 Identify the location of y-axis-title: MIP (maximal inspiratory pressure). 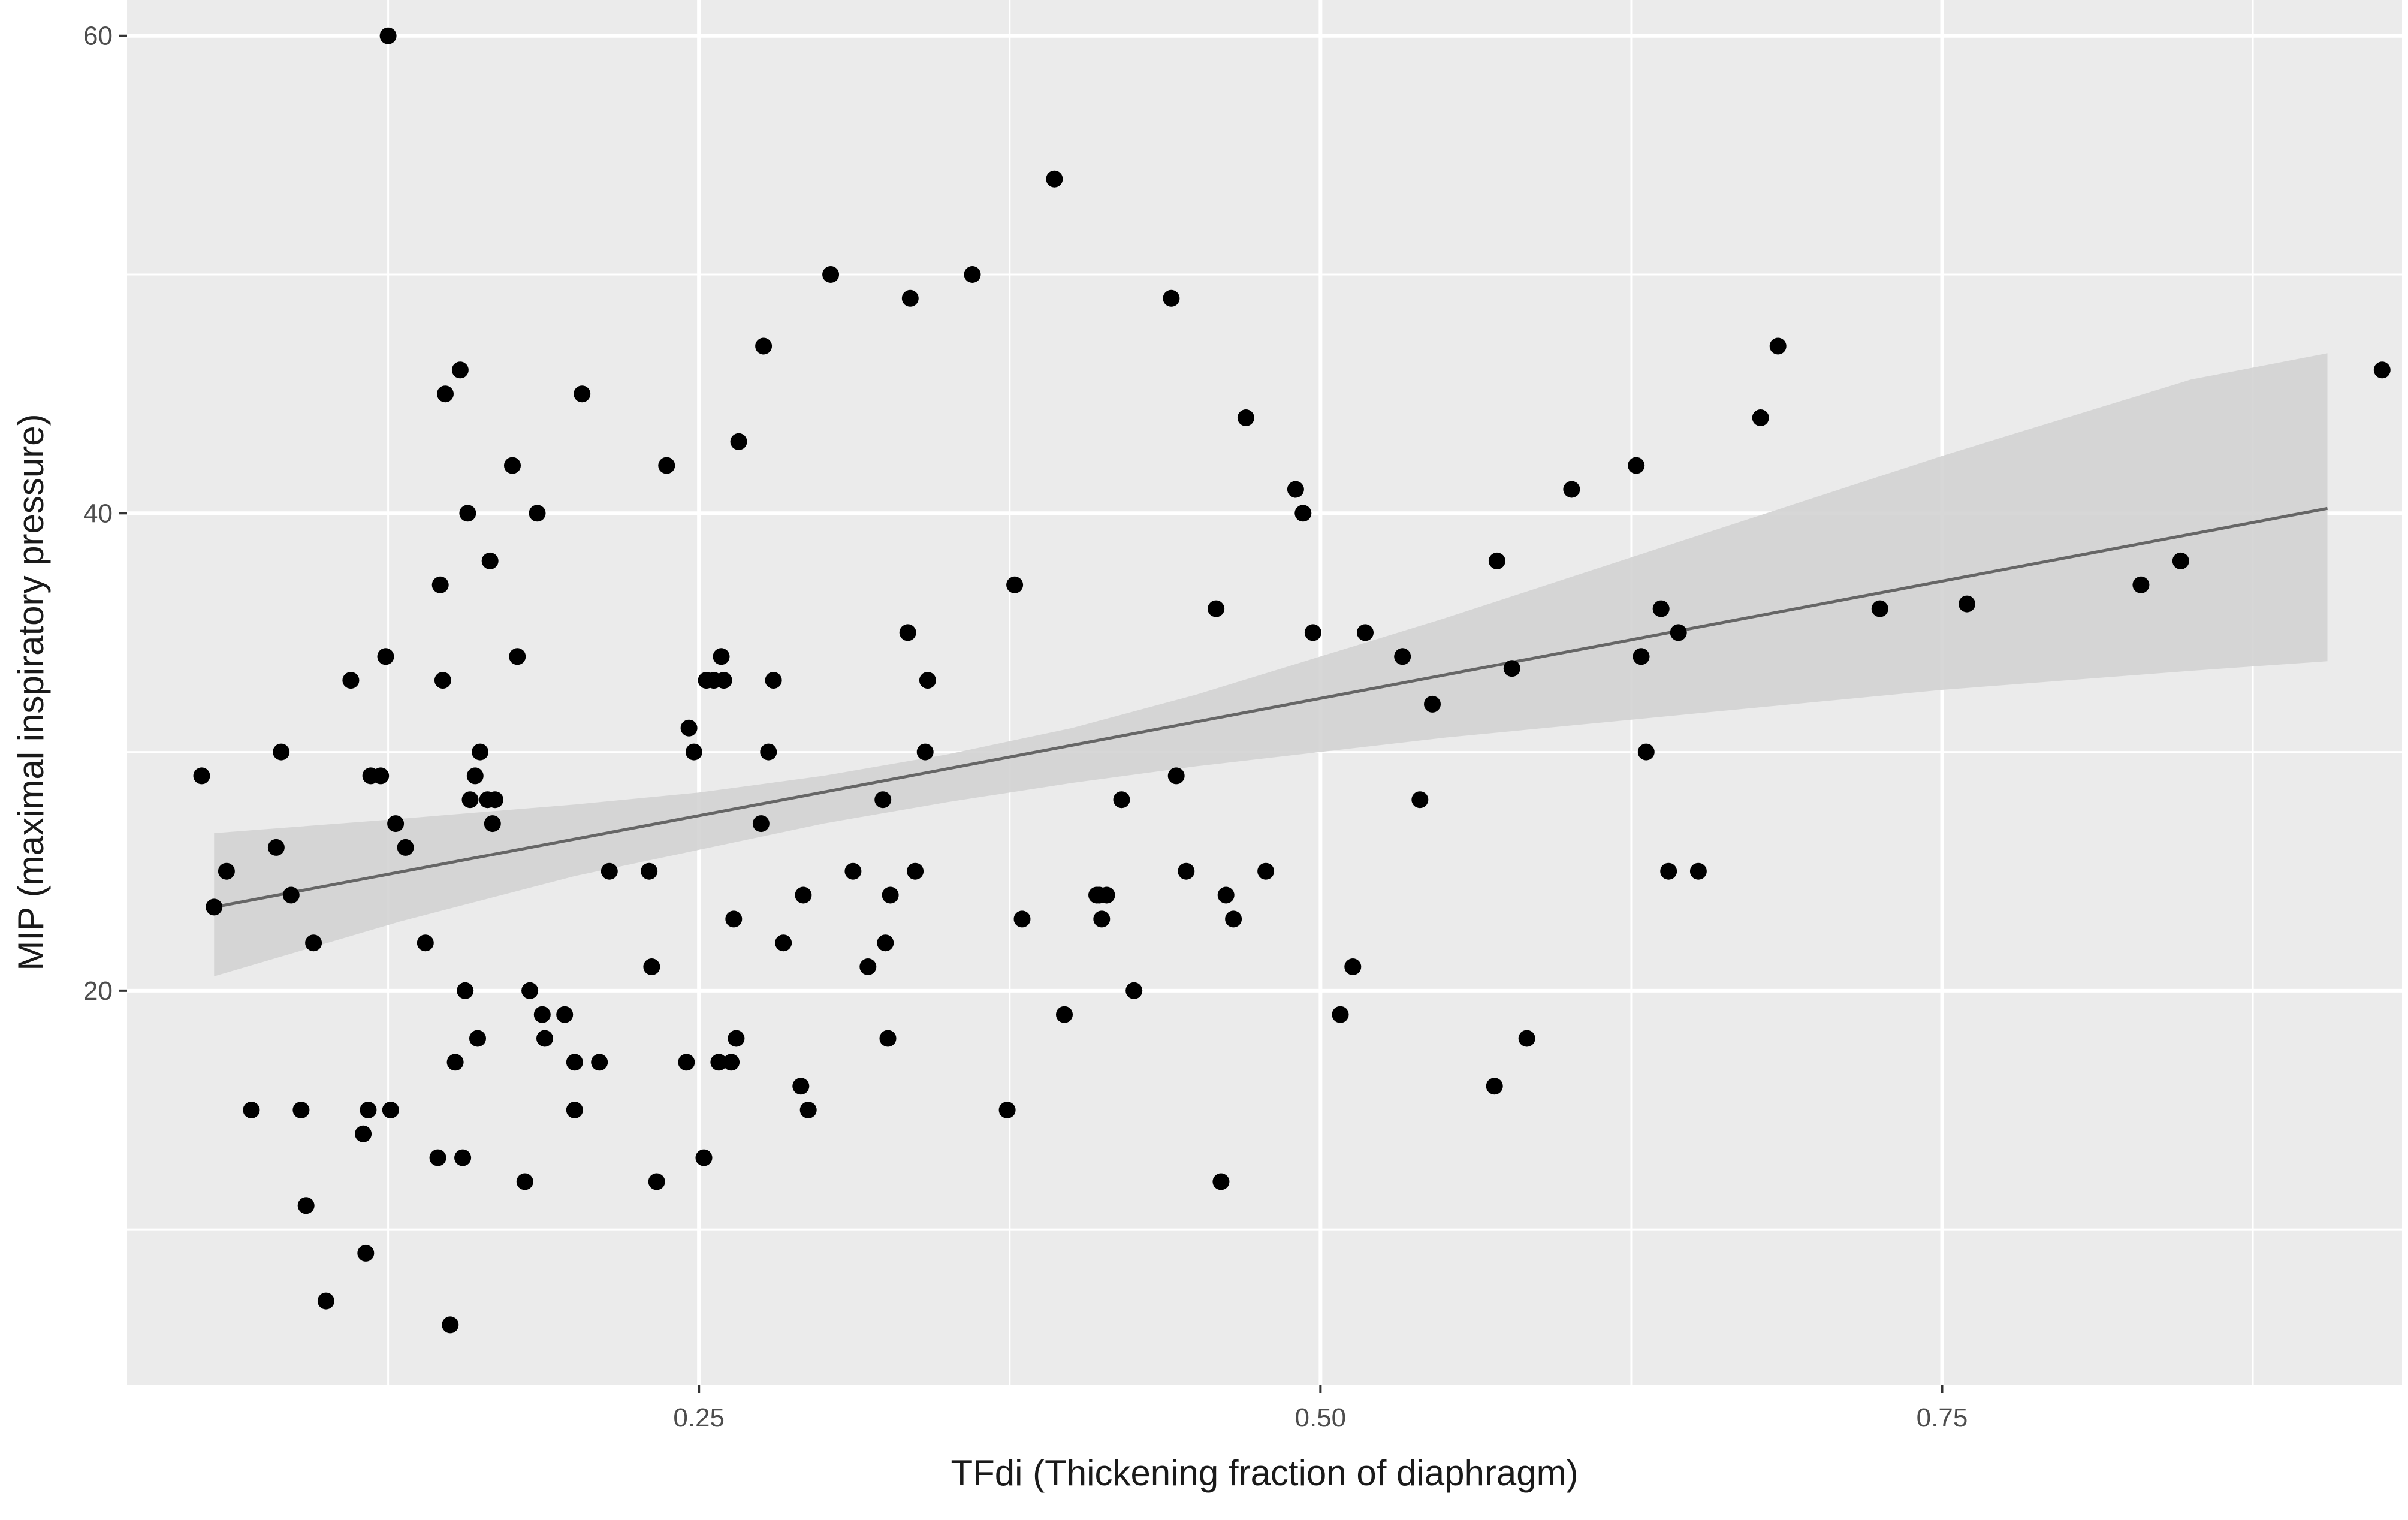
(31, 692).